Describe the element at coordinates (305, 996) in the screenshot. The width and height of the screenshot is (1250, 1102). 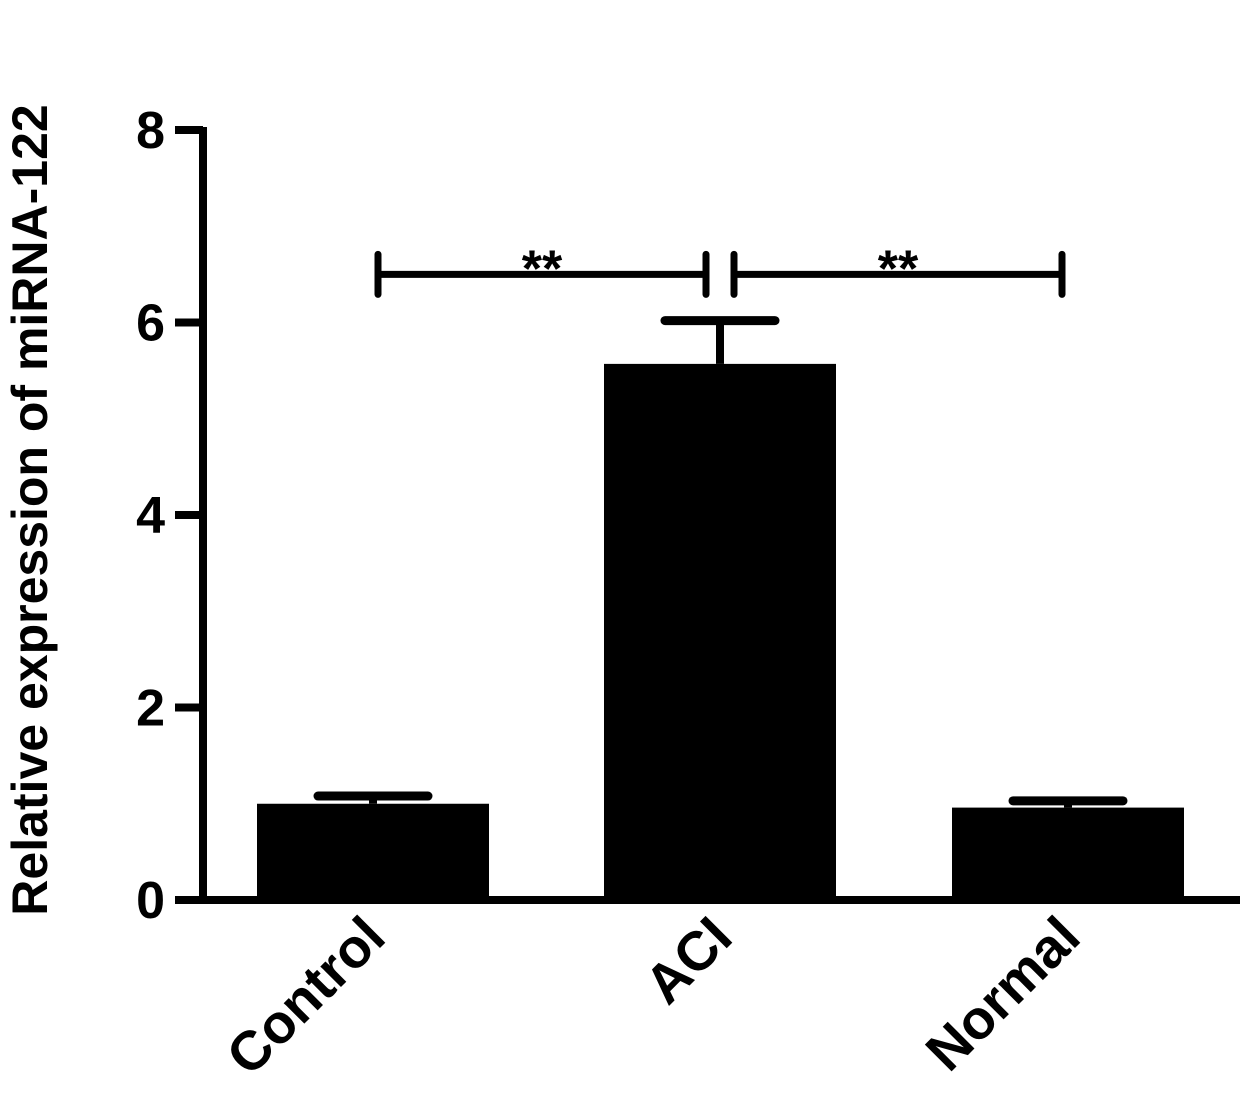
I see `x-tick-label-control: Control` at that location.